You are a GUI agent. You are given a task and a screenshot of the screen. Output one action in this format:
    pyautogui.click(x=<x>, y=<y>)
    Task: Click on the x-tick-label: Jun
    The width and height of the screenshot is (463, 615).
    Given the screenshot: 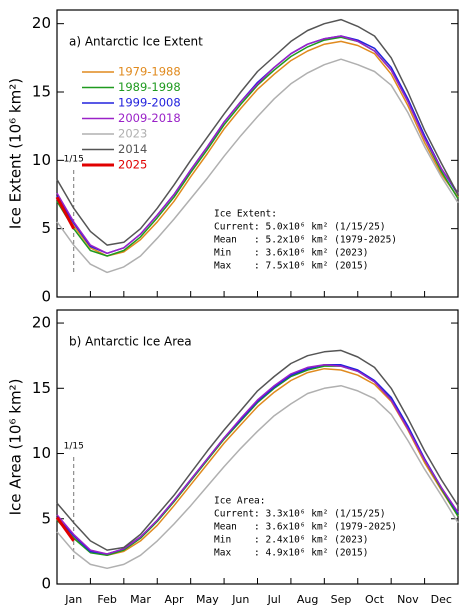 What is the action you would take?
    pyautogui.click(x=240, y=599)
    